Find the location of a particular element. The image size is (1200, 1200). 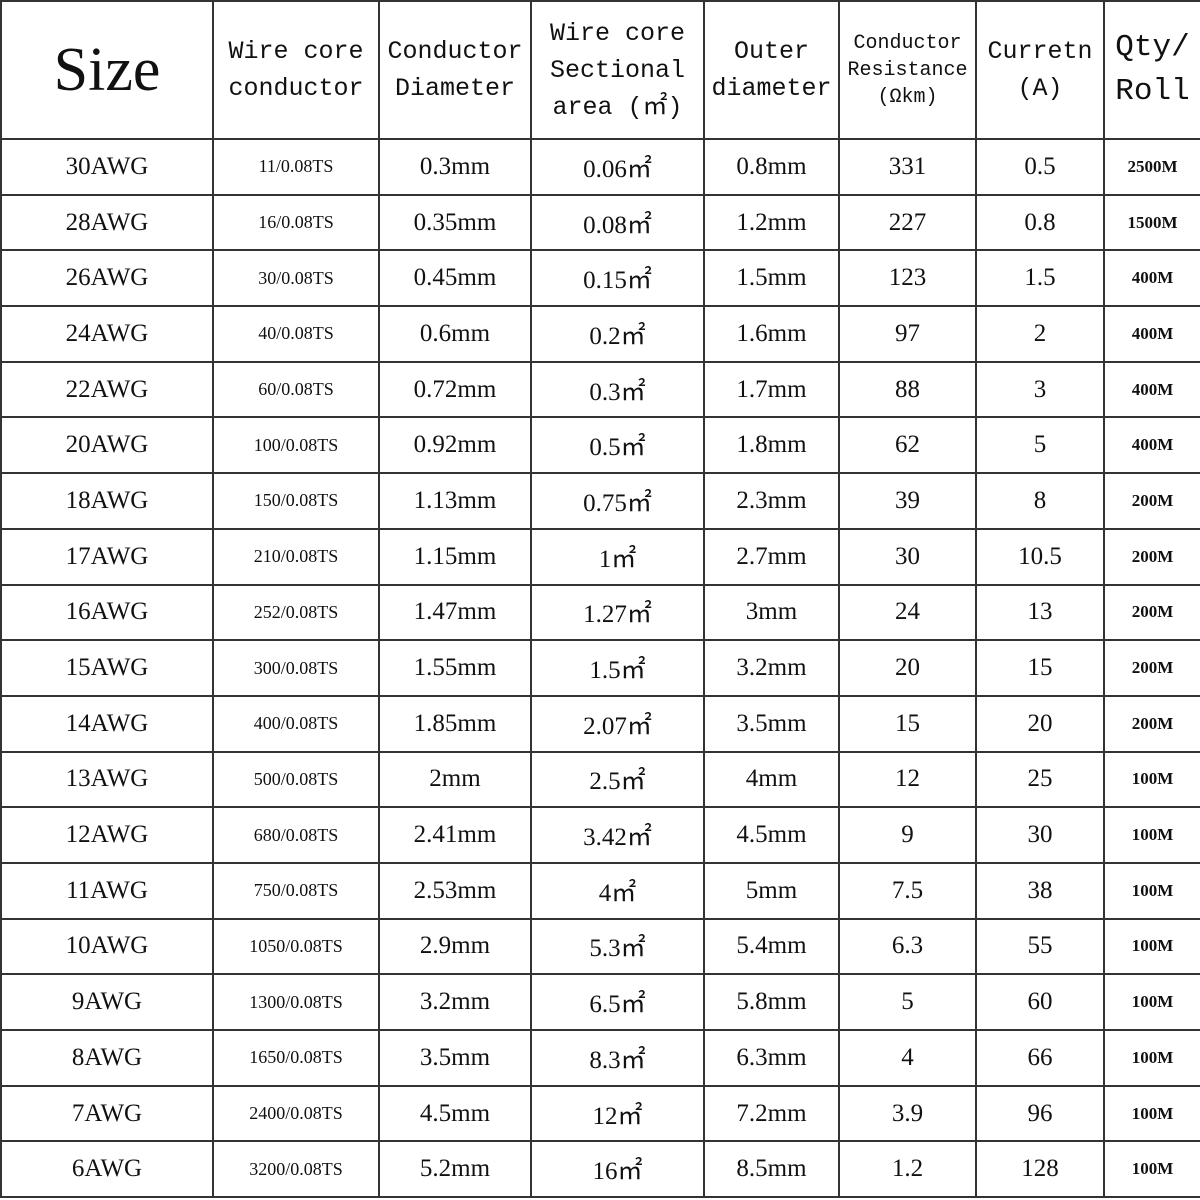

table-cell: 0.5 is located at coordinates (1040, 167).